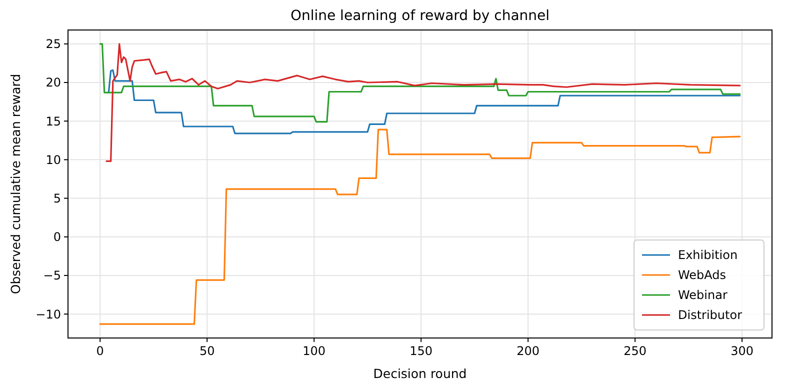 This screenshot has height=390, width=790. Describe the element at coordinates (53, 44) in the screenshot. I see `y-tick-label: 25` at that location.